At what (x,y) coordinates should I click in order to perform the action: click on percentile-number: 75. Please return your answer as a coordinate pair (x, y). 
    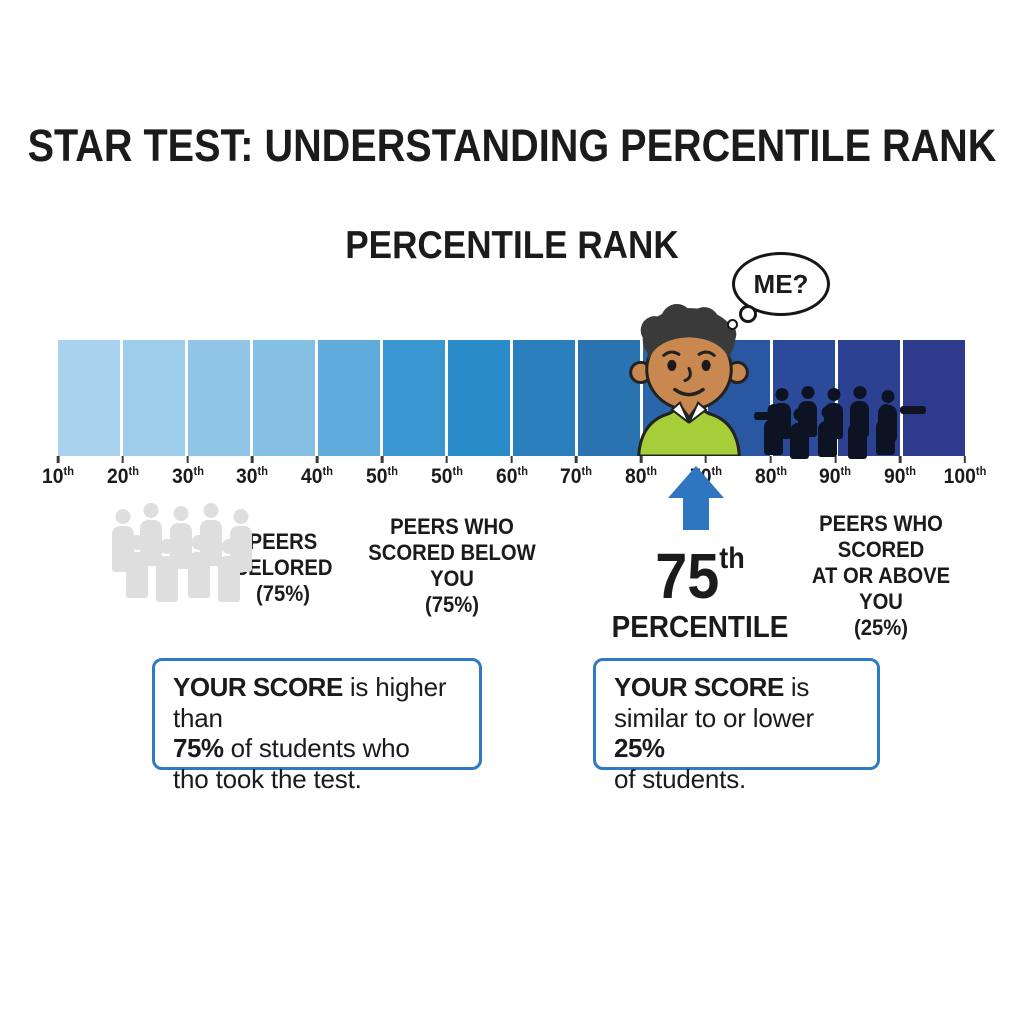
    Looking at the image, I should click on (687, 576).